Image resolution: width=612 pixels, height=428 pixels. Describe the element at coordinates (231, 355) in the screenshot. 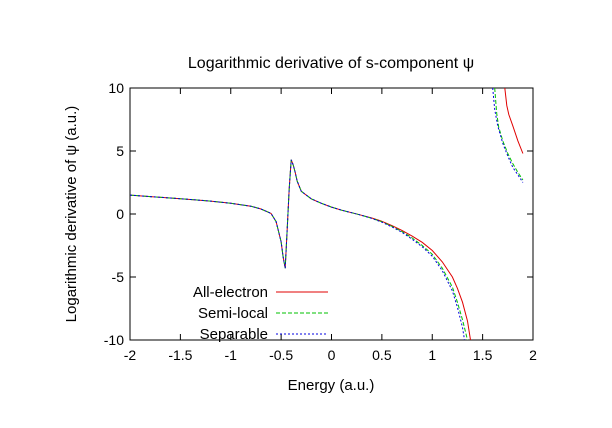

I see `x-tick-label: -1` at that location.